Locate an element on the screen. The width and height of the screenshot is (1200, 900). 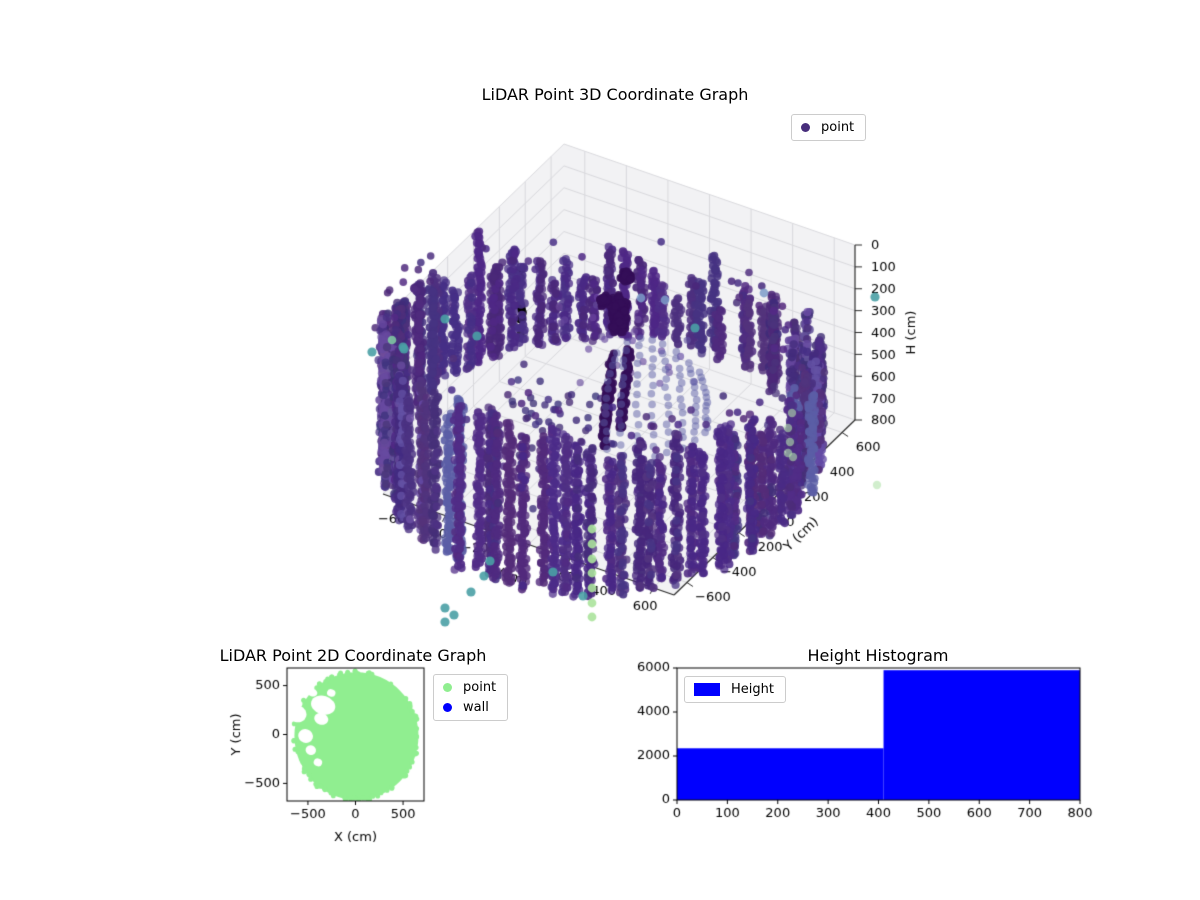
histogram-legend: Height is located at coordinates (735, 689).